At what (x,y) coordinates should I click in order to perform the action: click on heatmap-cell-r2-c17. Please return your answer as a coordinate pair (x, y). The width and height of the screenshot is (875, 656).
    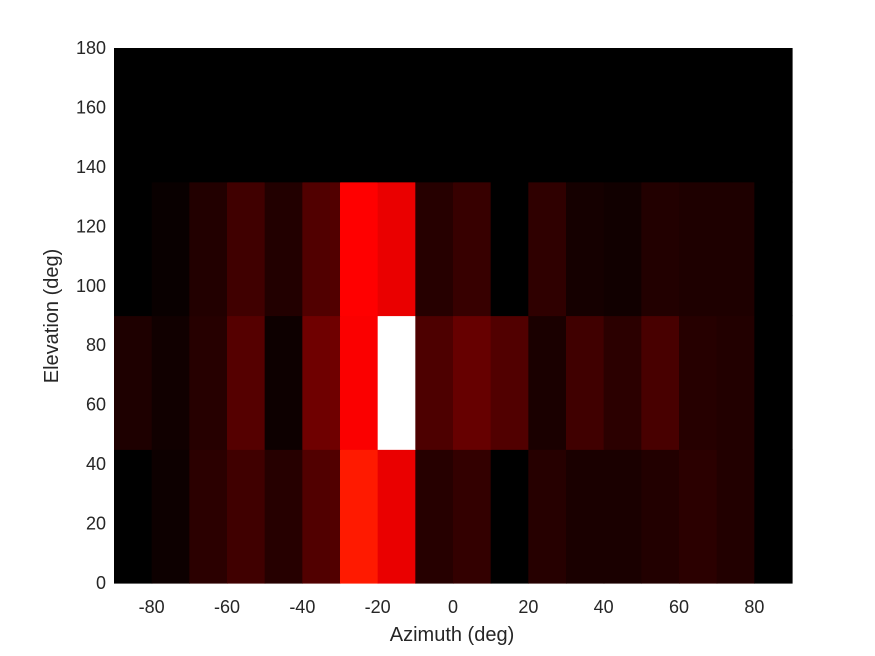
    Looking at the image, I should click on (773, 249).